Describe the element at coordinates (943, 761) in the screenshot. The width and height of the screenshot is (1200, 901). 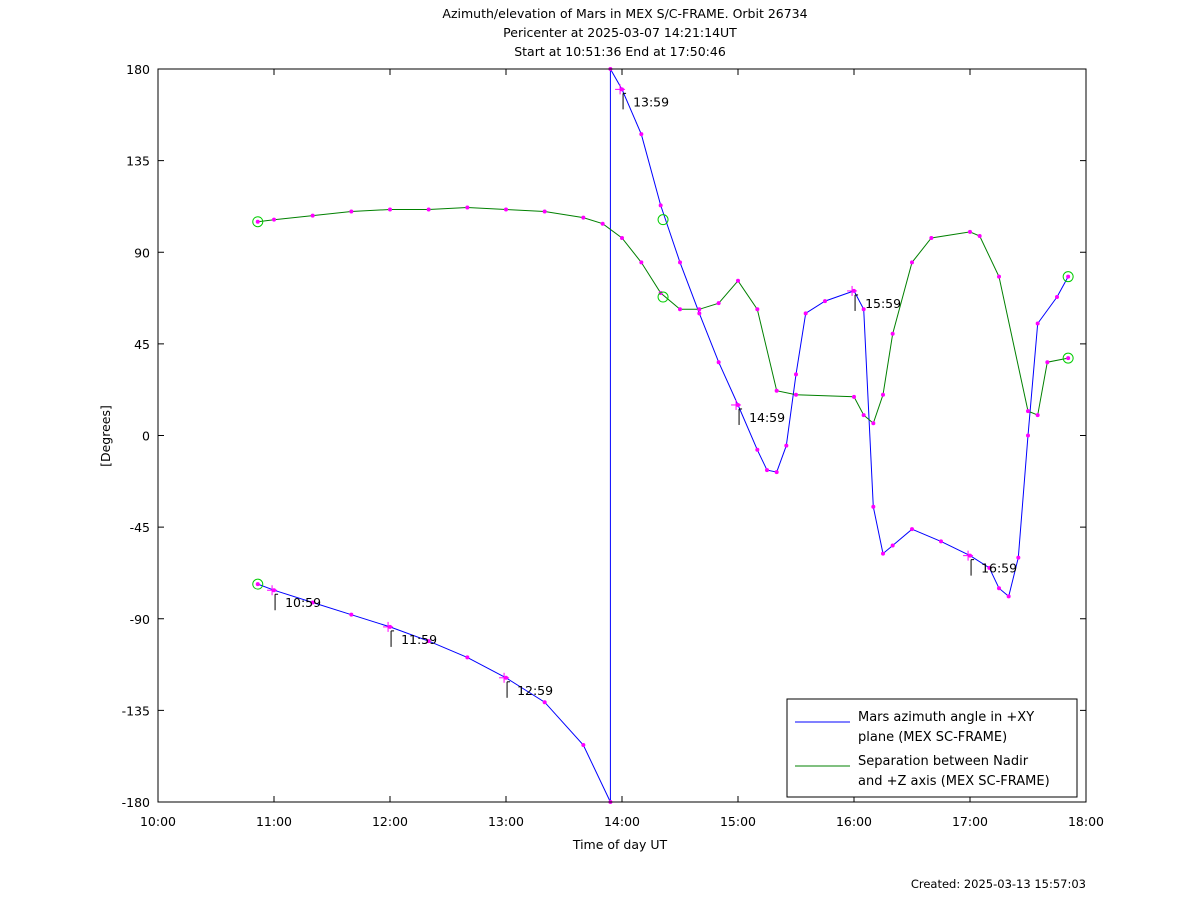
I see `legend-label-separation-line1: Separation between Nadir` at that location.